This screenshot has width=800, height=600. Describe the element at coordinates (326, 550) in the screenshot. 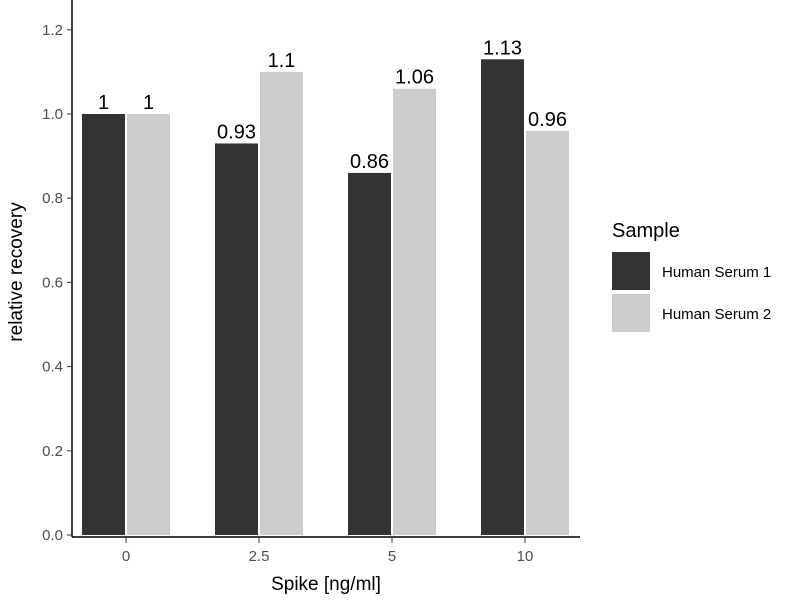

I see `x-axis: 0 2.5 5 10` at that location.